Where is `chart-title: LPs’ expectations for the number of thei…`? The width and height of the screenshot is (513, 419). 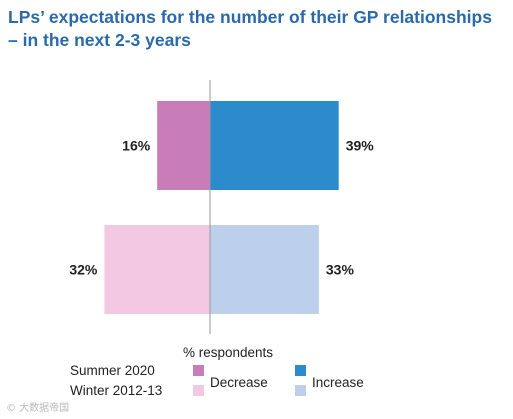 chart-title: LPs’ expectations for the number of thei… is located at coordinates (250, 28).